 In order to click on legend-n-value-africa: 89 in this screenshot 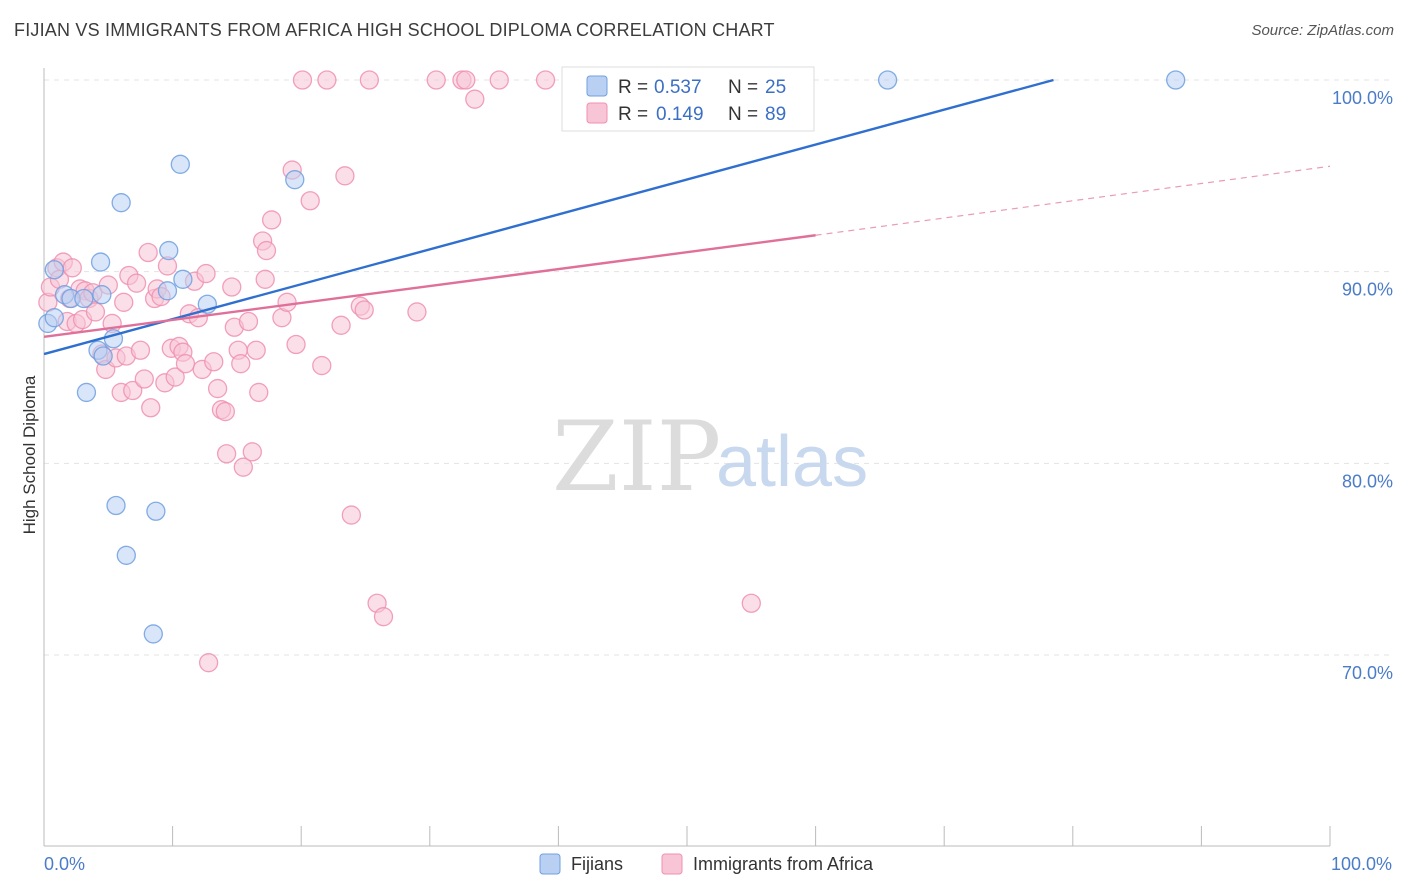, I will do `click(775, 114)`.